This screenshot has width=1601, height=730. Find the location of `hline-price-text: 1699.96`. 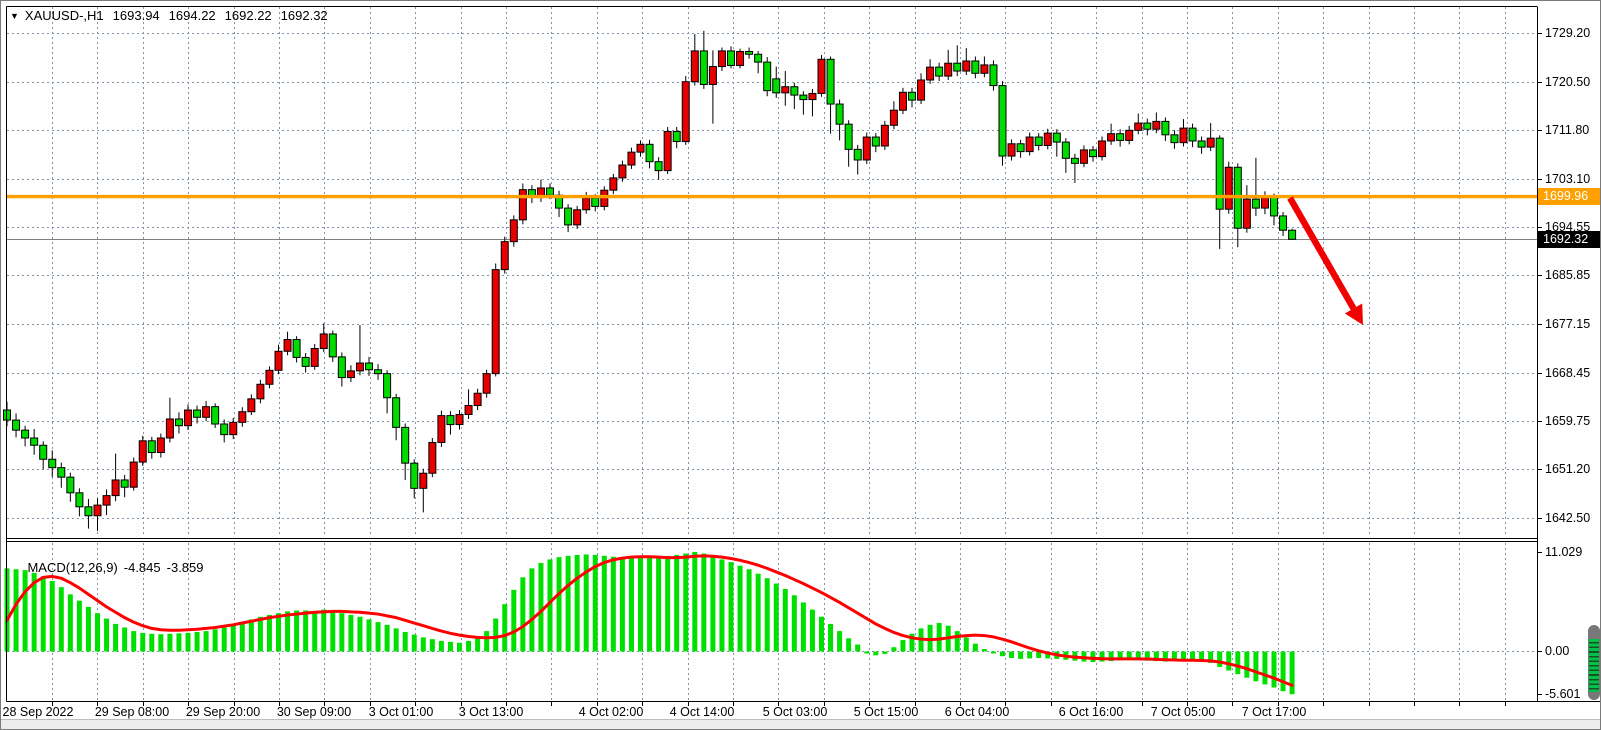

hline-price-text: 1699.96 is located at coordinates (1566, 196).